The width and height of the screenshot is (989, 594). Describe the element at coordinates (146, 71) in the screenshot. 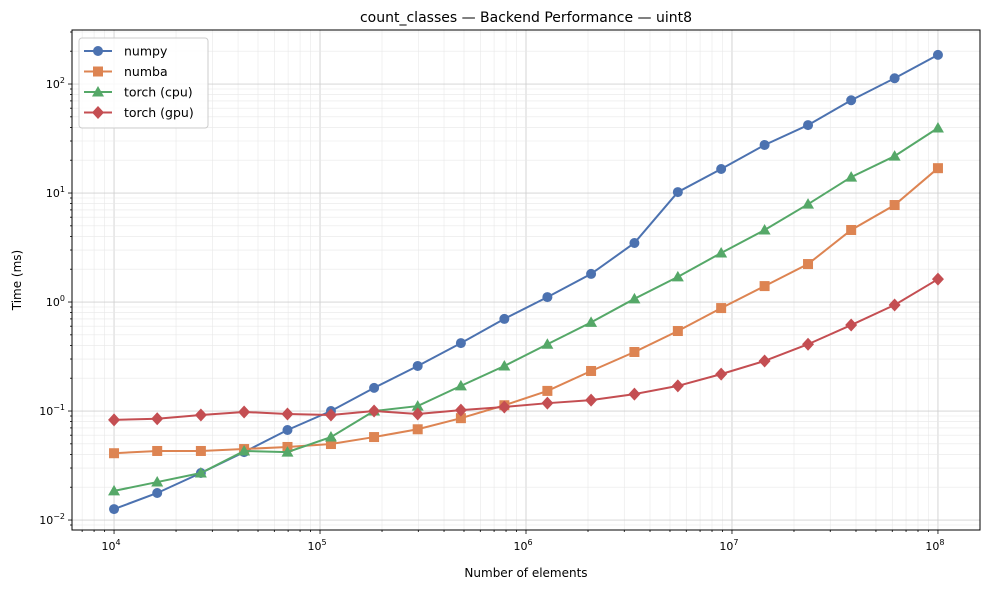

I see `legend-label: numba` at that location.